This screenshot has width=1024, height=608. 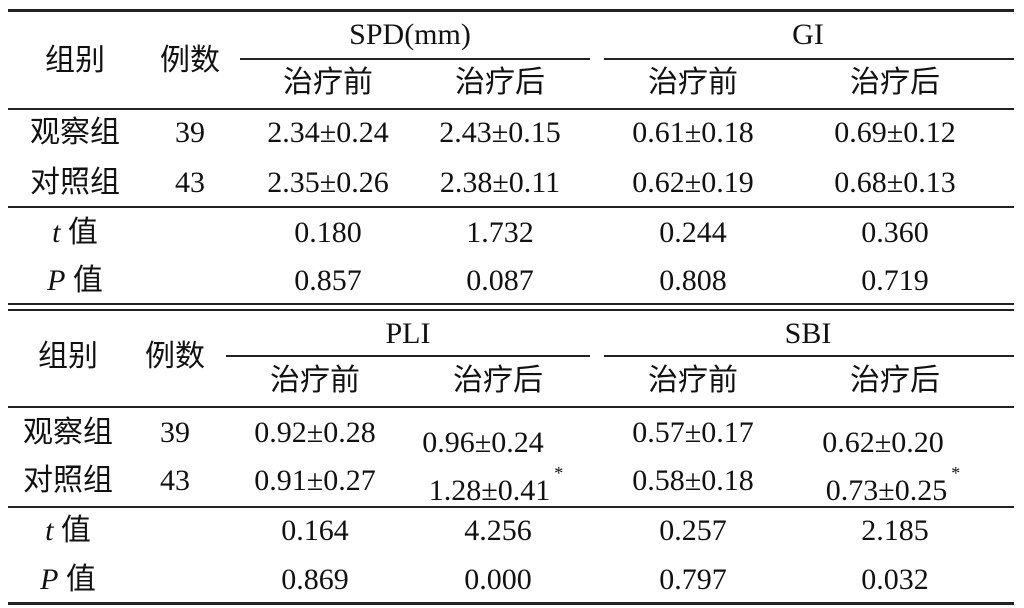 What do you see at coordinates (500, 132) in the screenshot?
I see `cell-value: 2.43±0.15` at bounding box center [500, 132].